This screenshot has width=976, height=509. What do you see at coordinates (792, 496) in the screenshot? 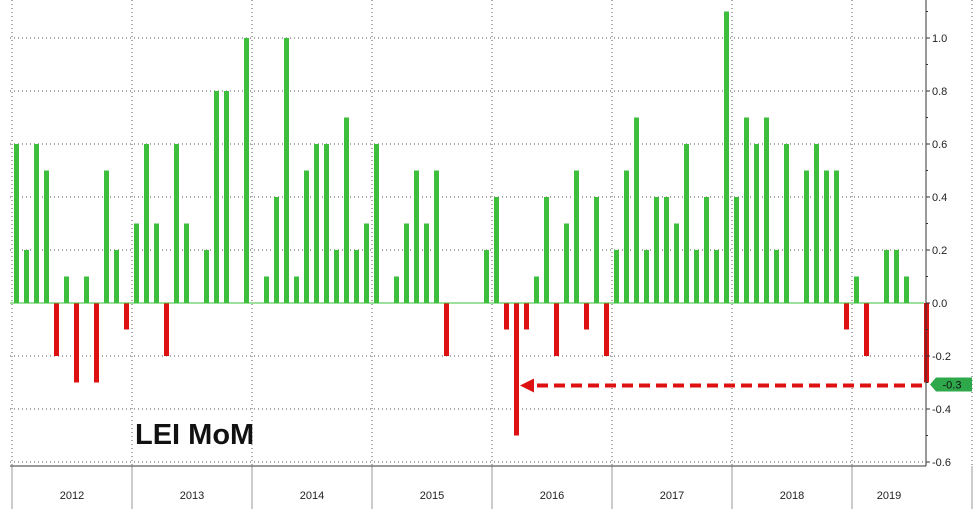
I see `x-tick-label: 2018` at bounding box center [792, 496].